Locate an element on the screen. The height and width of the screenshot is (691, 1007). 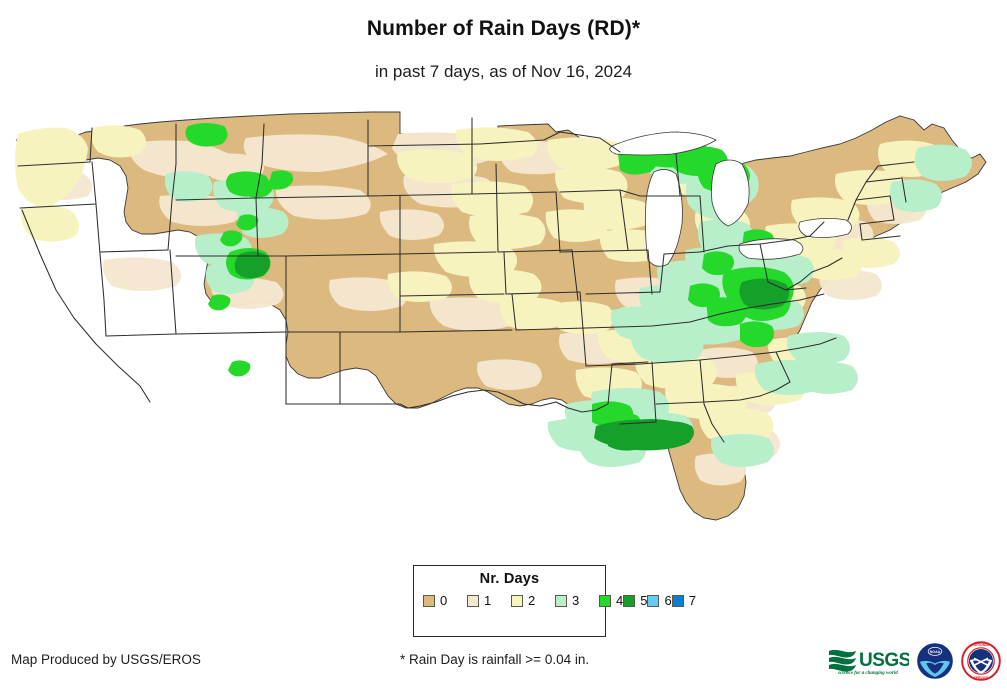
legend-label-5: 5 is located at coordinates (644, 600).